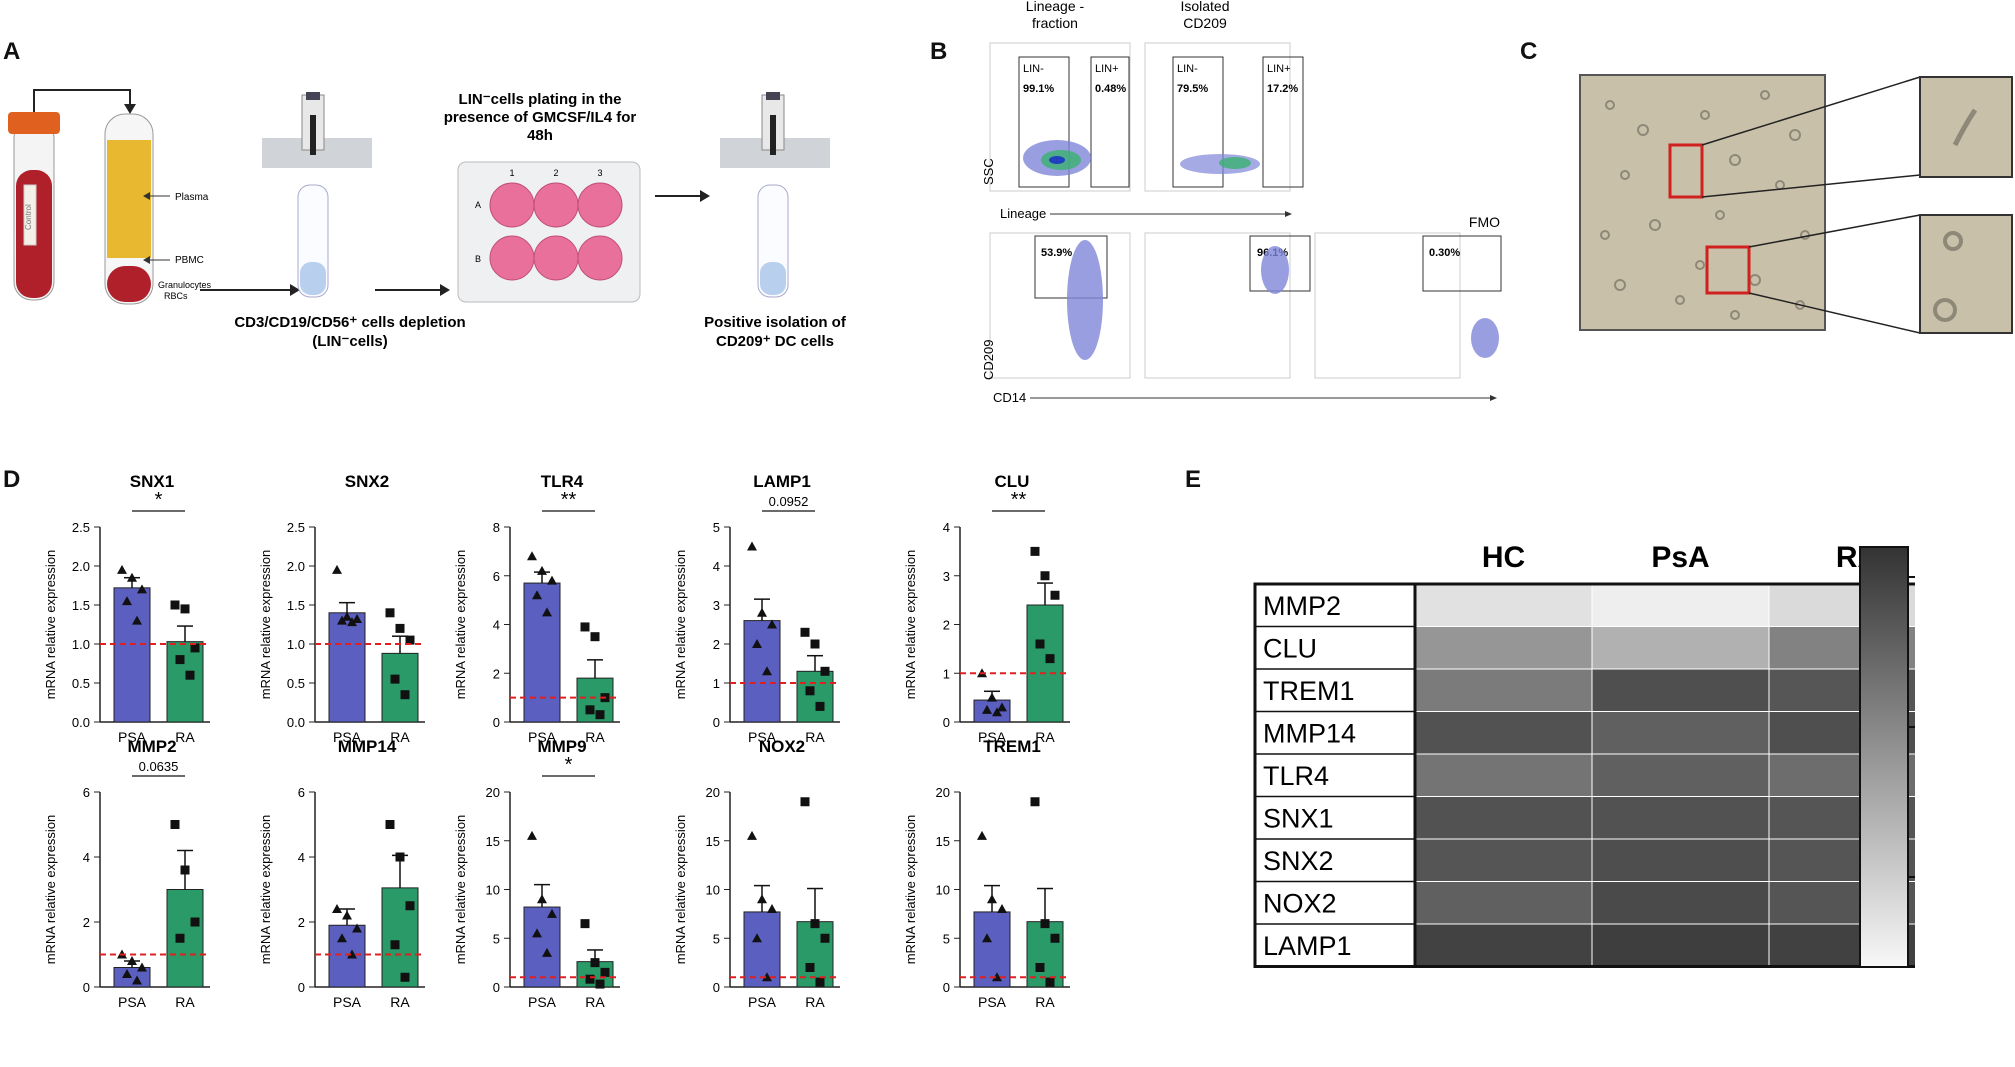 The width and height of the screenshot is (2015, 1067). Describe the element at coordinates (349, 322) in the screenshot. I see `depletion-line1: CD3/CD19/CD56⁺ cells depletion` at that location.